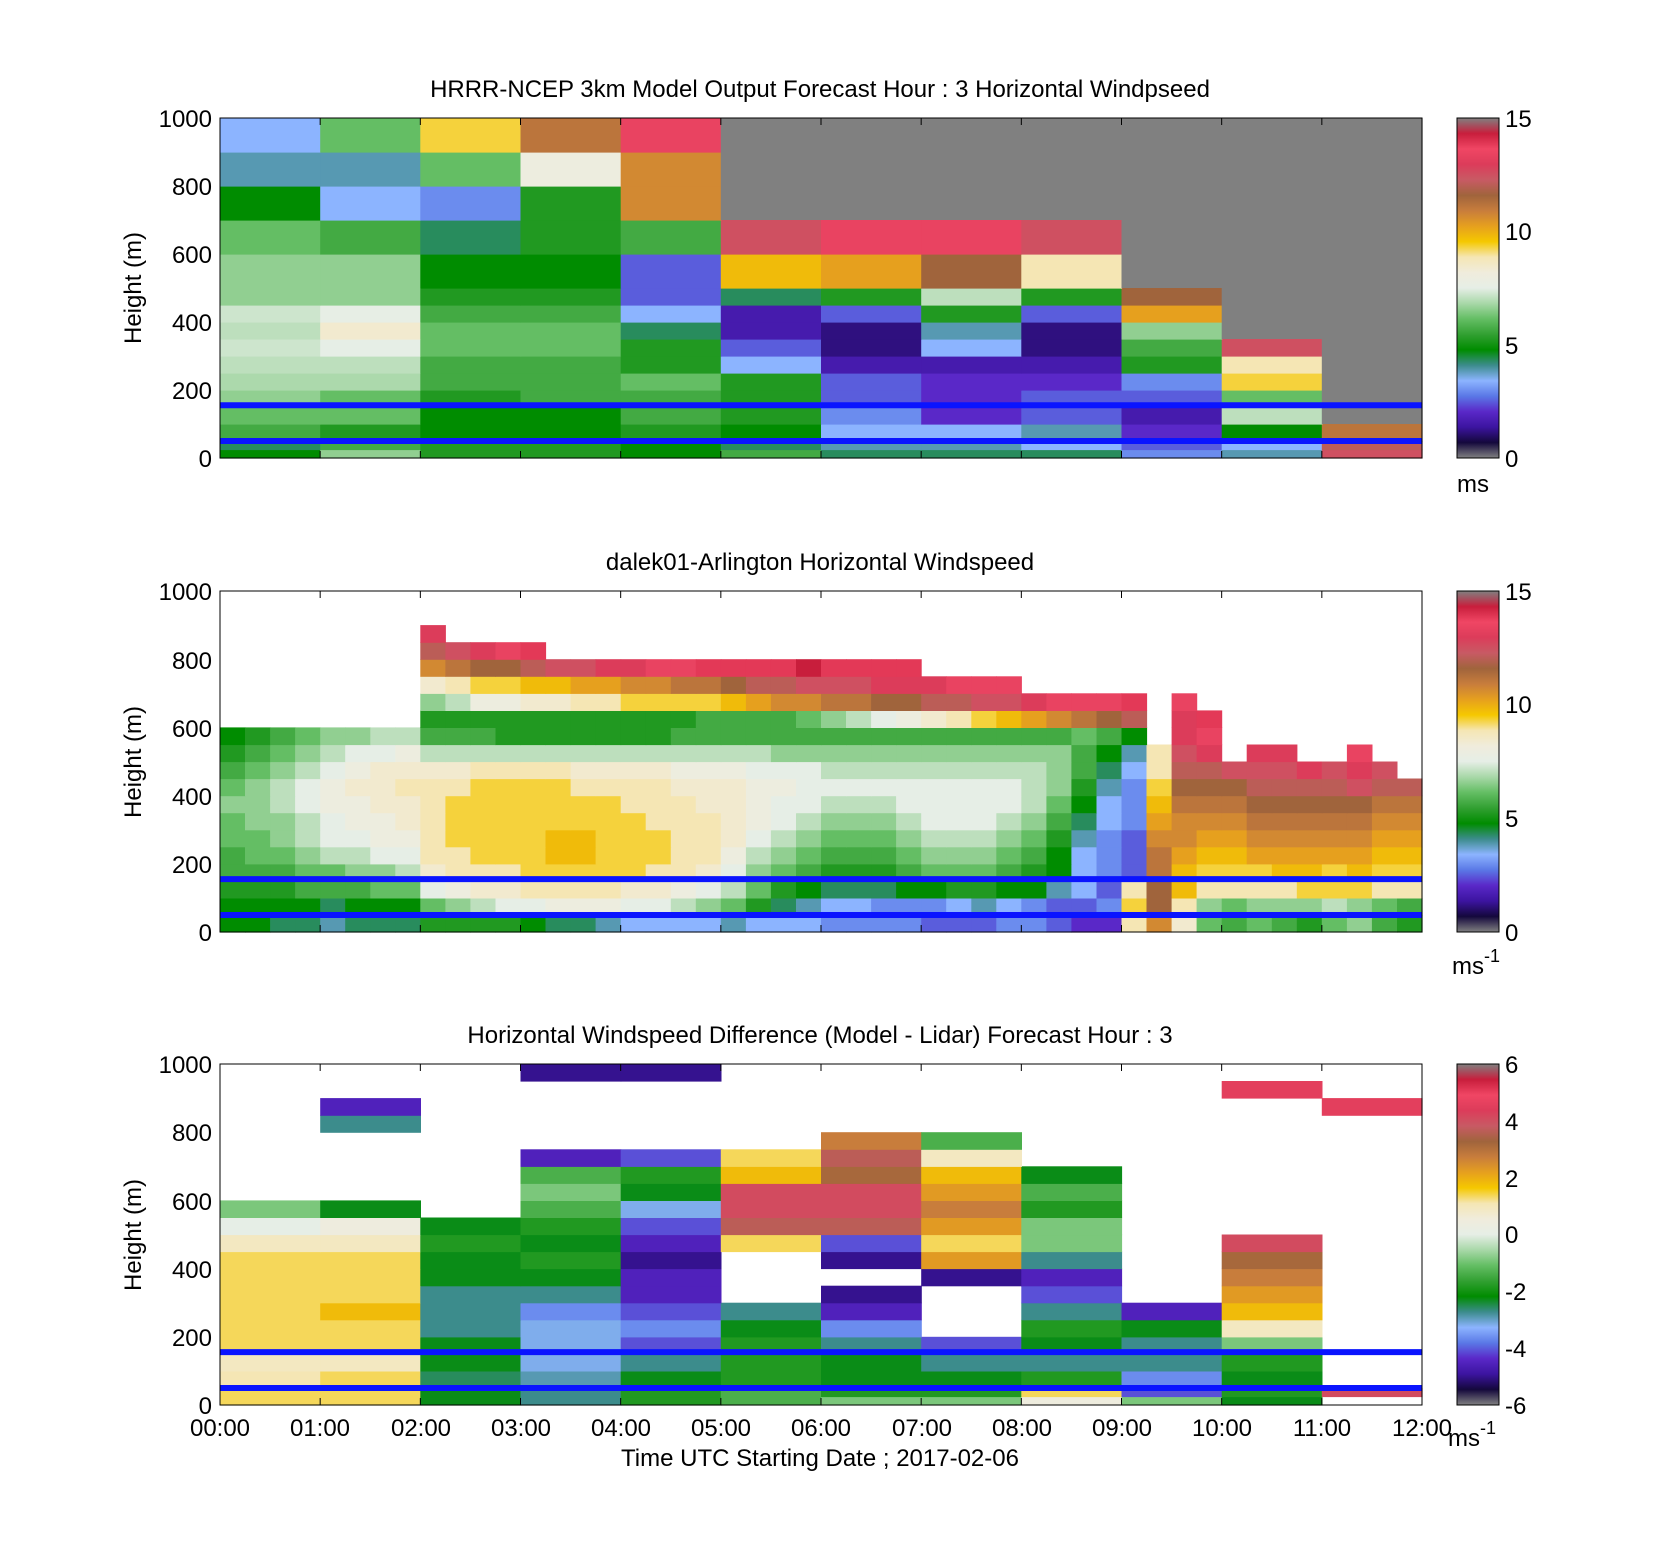 Image resolution: width=1680 pixels, height=1561 pixels. Describe the element at coordinates (1515, 1292) in the screenshot. I see `colorbar-3-tick-minus2: -2` at that location.